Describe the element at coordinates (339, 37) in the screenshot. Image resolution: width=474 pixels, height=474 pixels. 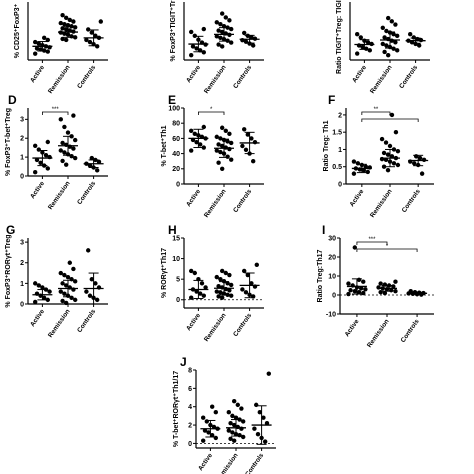
I see `y-axis-label: Ratio TIGIT⁺Treg: TIGIT⁺T` at that location.